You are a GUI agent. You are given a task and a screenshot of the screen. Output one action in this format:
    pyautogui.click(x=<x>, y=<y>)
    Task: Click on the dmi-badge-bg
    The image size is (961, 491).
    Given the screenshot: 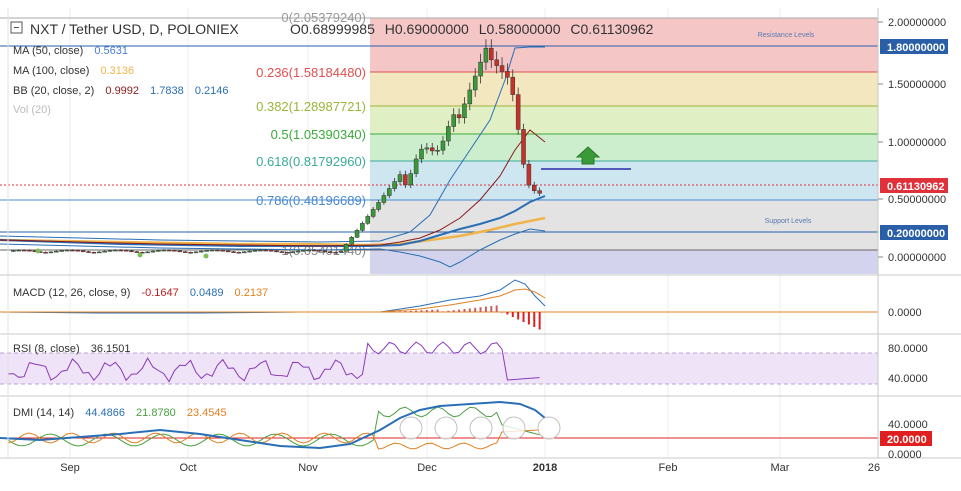 What is the action you would take?
    pyautogui.click(x=906, y=438)
    